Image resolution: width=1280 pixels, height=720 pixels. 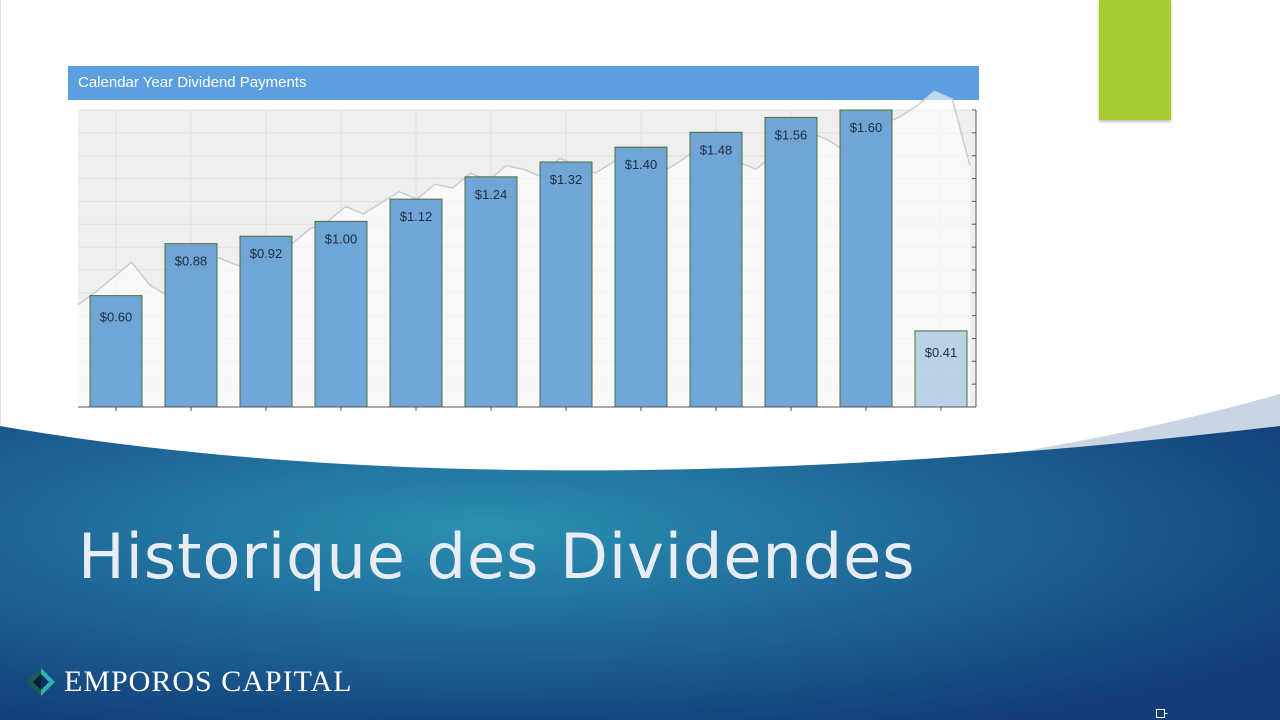 I want to click on bar-label-2: $0.88, so click(x=191, y=261).